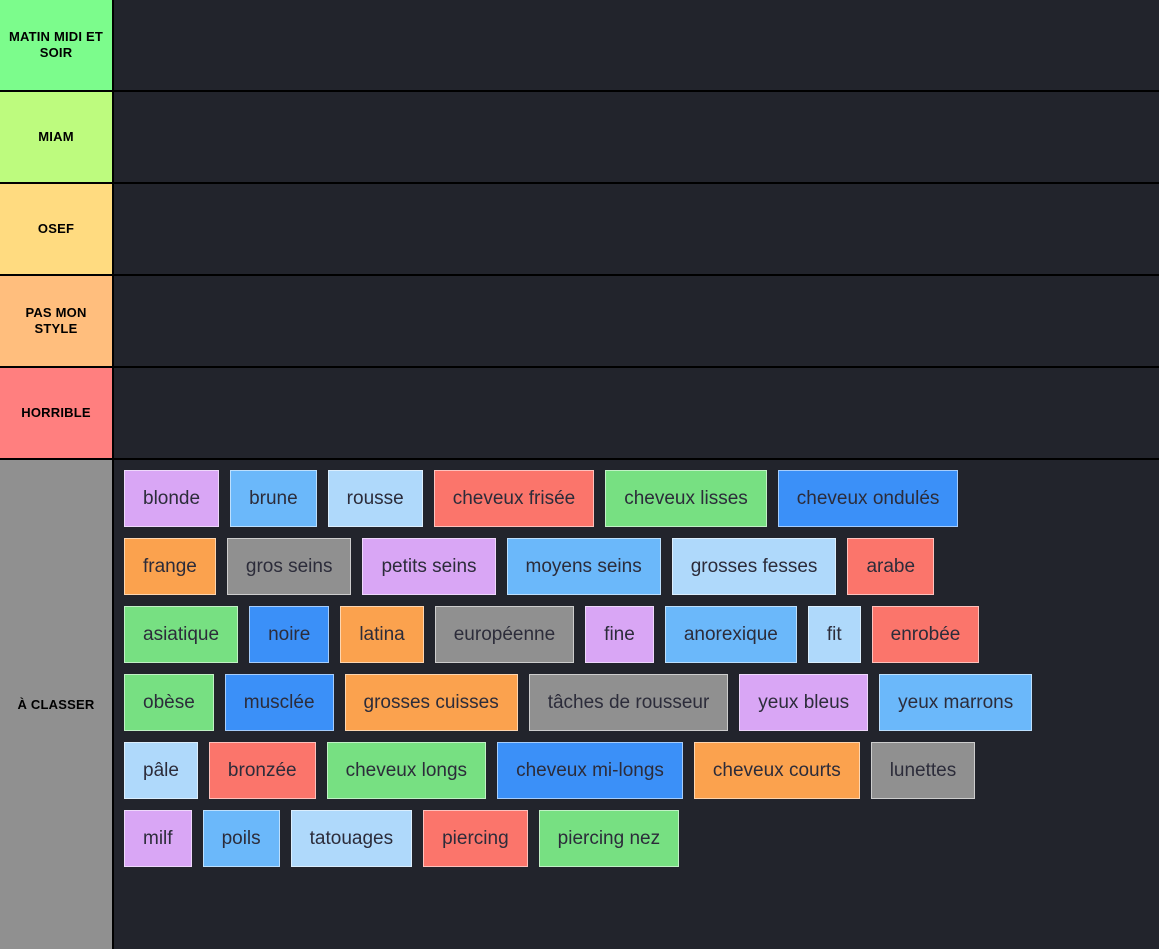  What do you see at coordinates (161, 770) in the screenshot?
I see `pool-item: pâle` at bounding box center [161, 770].